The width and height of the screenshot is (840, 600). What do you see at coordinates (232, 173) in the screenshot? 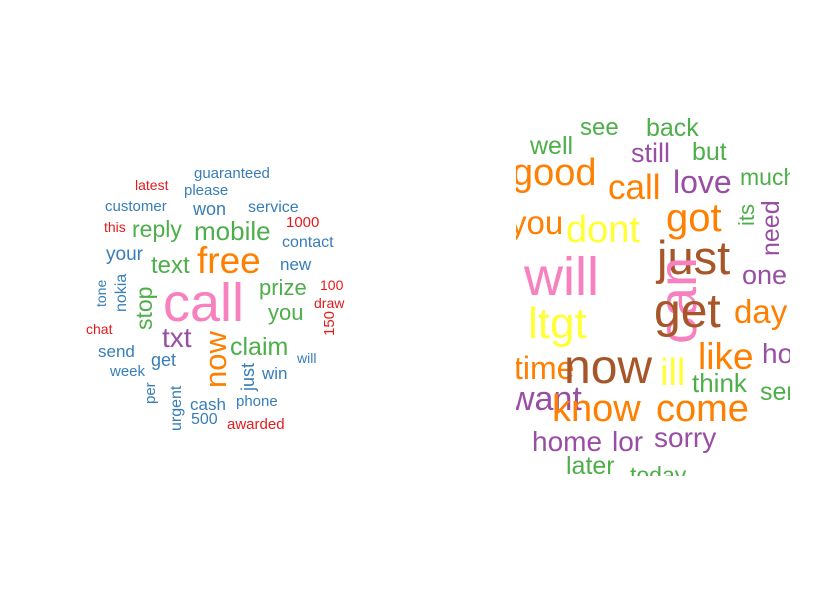
I see `cloud-word: guaranteed` at bounding box center [232, 173].